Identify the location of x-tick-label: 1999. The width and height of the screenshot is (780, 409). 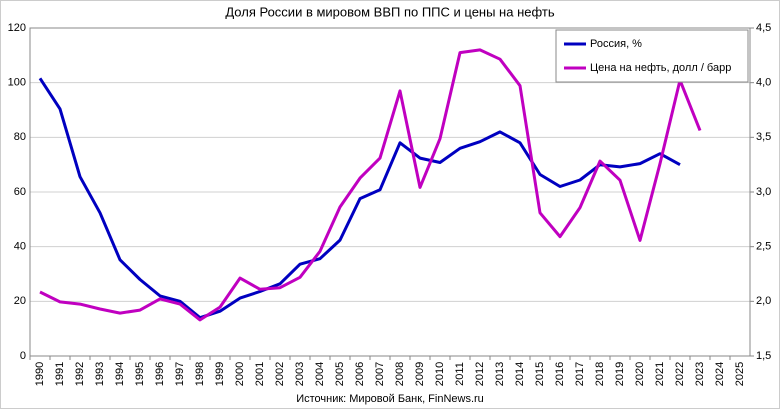
(220, 374).